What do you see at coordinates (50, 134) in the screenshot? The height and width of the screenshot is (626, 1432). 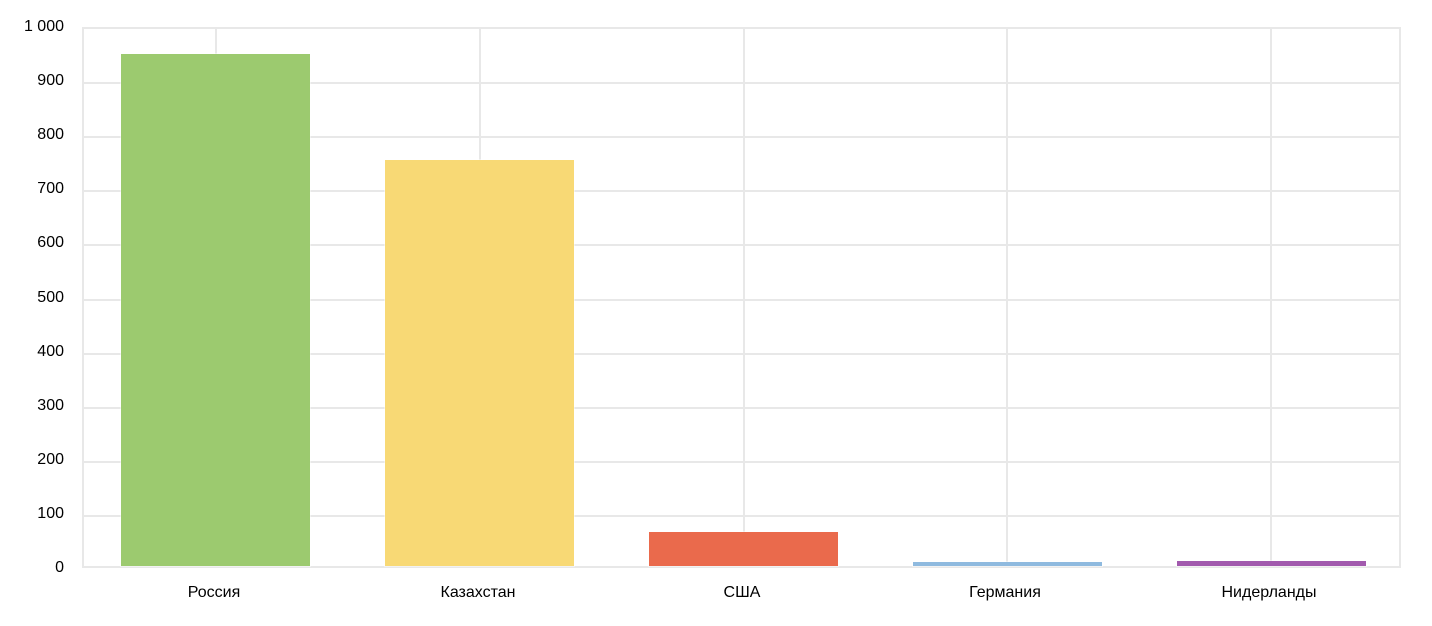 I see `y-tick-label: 800` at bounding box center [50, 134].